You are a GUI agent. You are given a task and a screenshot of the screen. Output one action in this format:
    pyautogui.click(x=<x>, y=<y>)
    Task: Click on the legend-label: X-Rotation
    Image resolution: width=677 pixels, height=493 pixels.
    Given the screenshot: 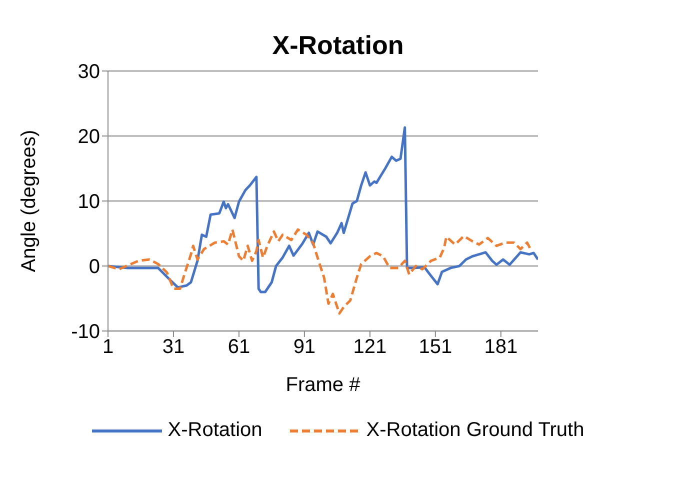 What is the action you would take?
    pyautogui.click(x=215, y=430)
    